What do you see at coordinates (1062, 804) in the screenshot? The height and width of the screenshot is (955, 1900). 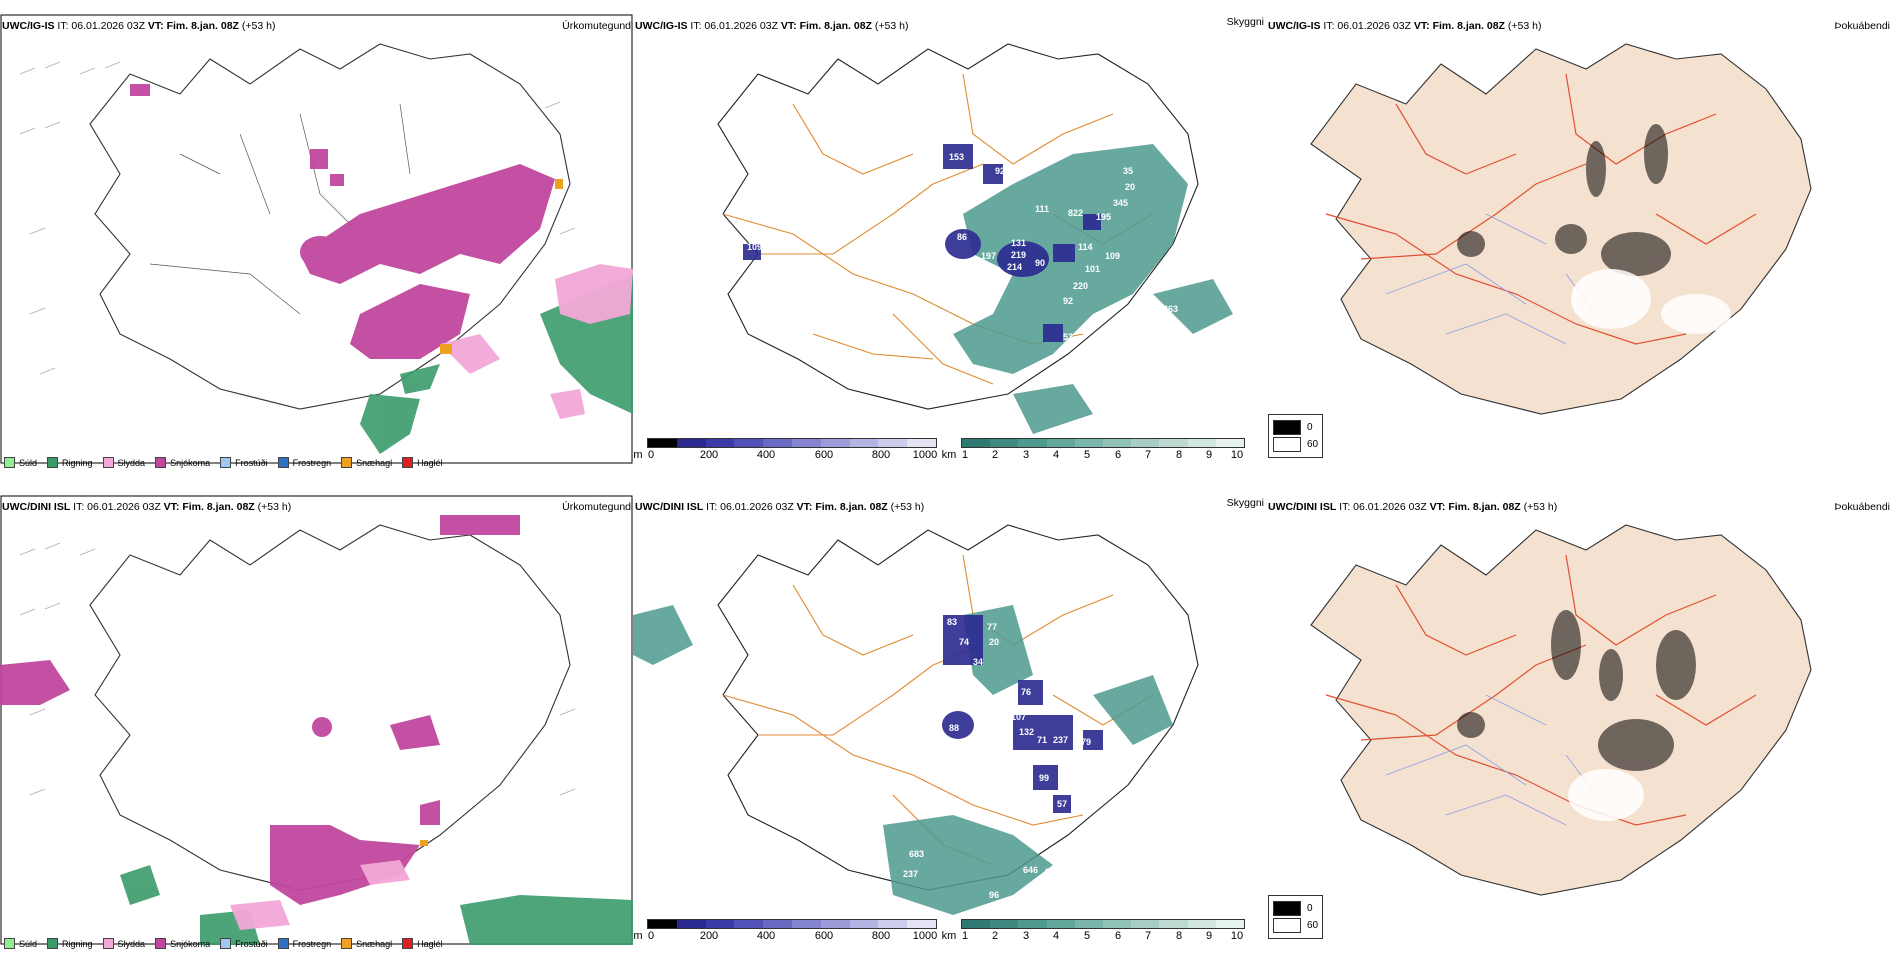 I see `ceiling-label: 57` at bounding box center [1062, 804].